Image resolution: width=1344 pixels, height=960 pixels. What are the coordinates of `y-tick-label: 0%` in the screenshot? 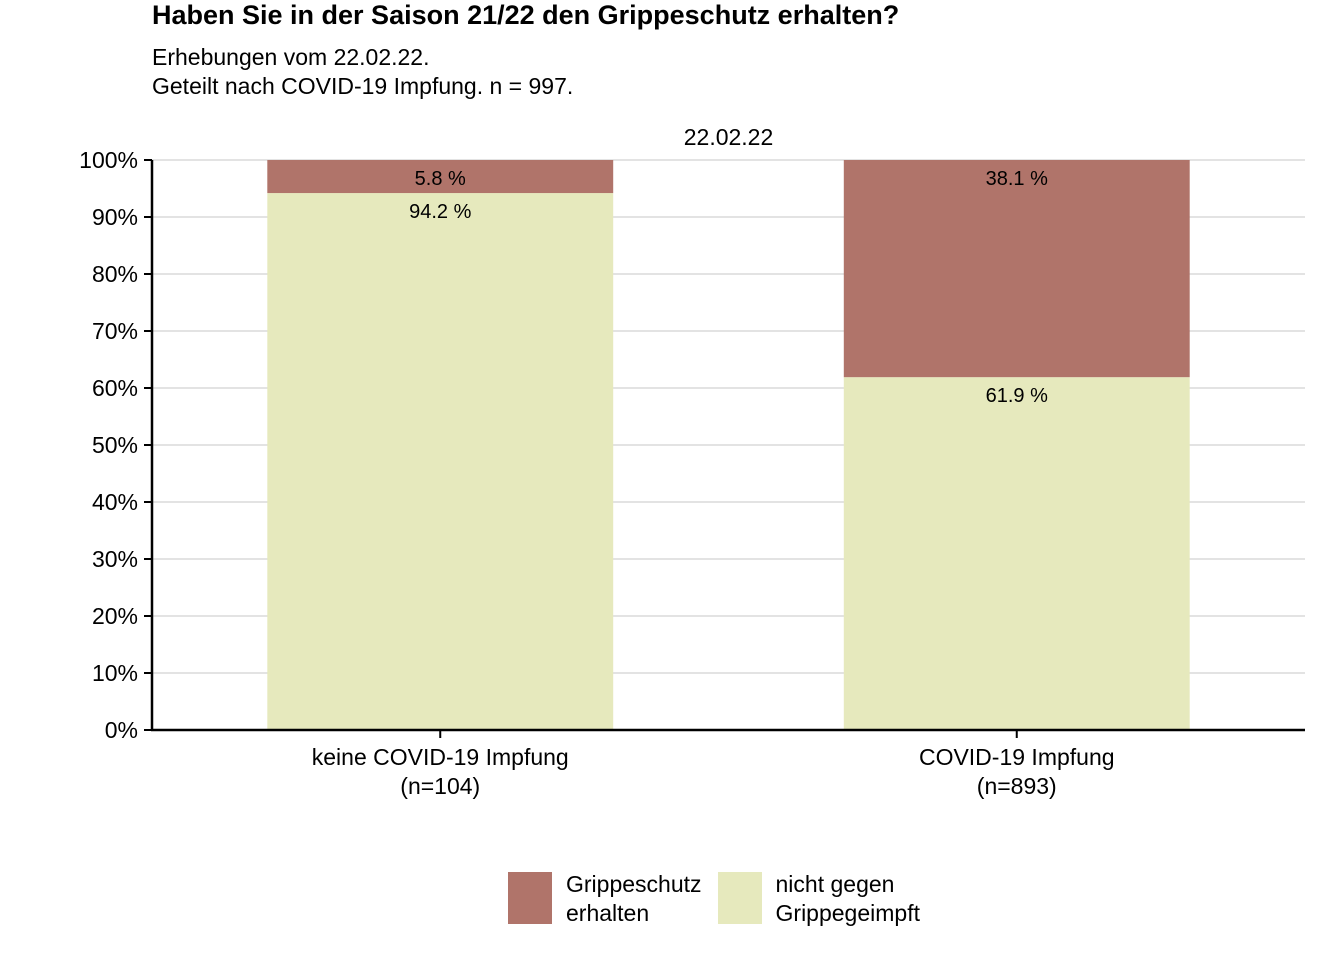 It's located at (121, 730).